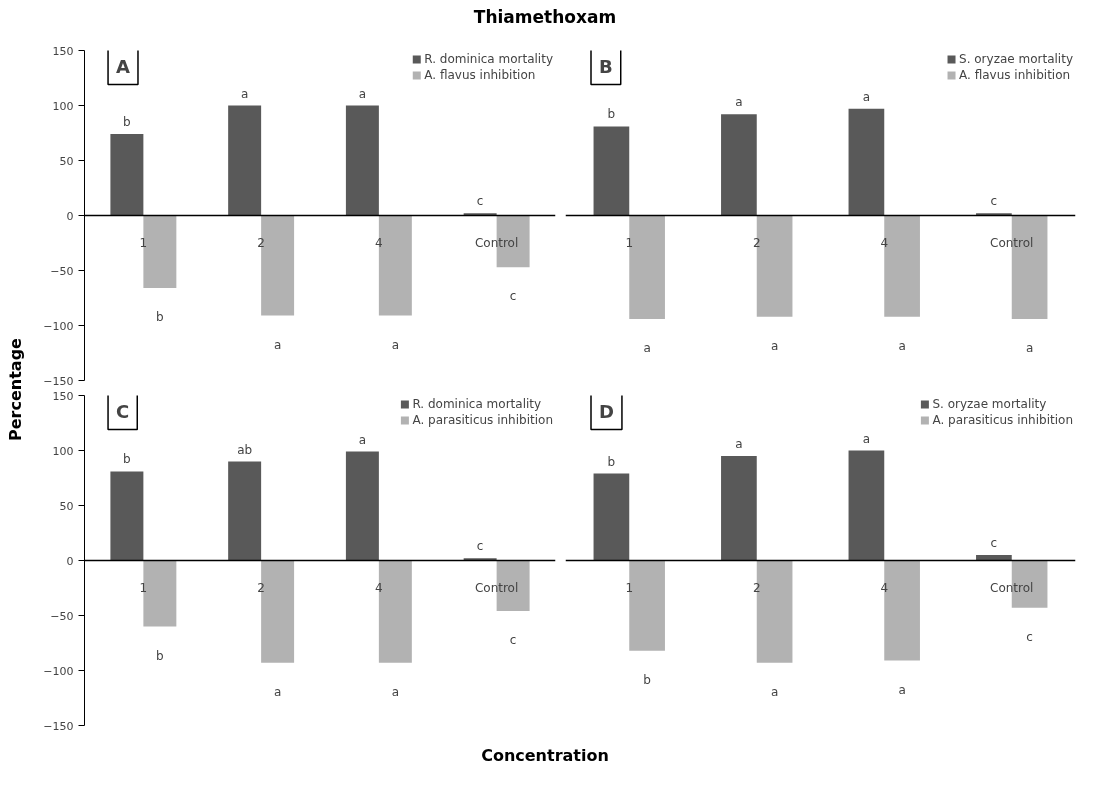  Describe the element at coordinates (545, 756) in the screenshot. I see `x-axis-title: Concentration` at that location.